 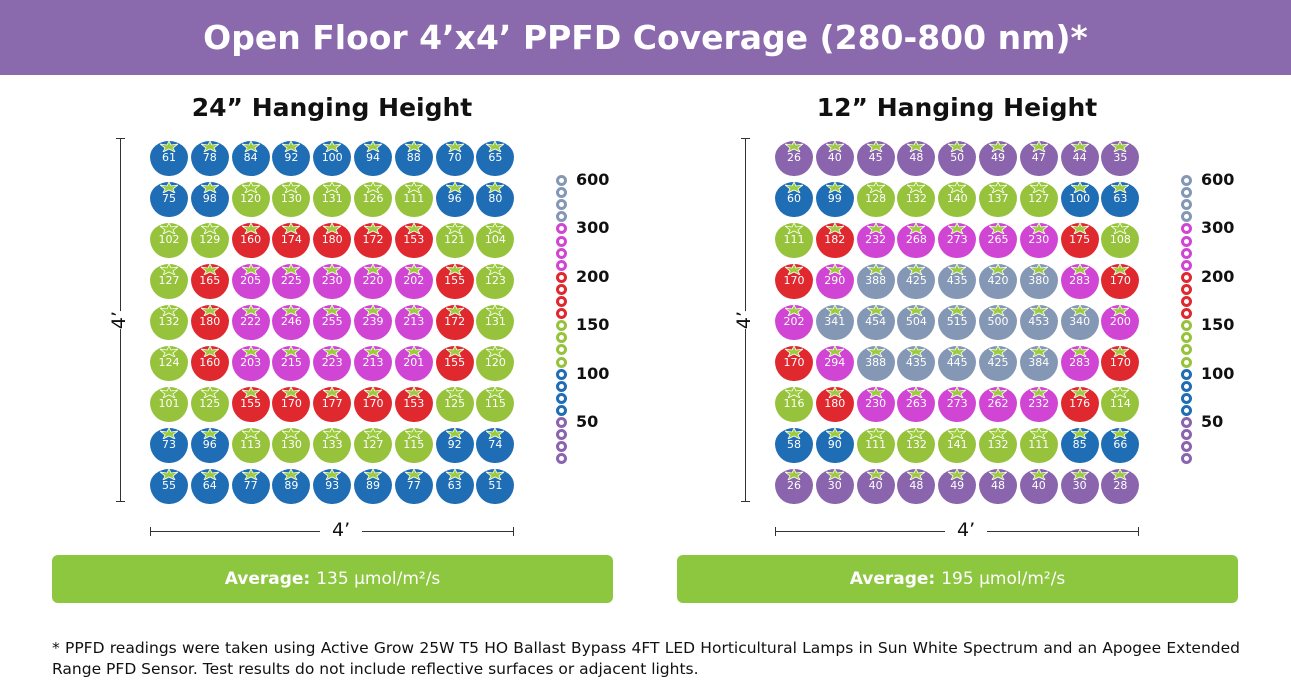 What do you see at coordinates (1079, 403) in the screenshot?
I see `ppfd-cell: 176` at bounding box center [1079, 403].